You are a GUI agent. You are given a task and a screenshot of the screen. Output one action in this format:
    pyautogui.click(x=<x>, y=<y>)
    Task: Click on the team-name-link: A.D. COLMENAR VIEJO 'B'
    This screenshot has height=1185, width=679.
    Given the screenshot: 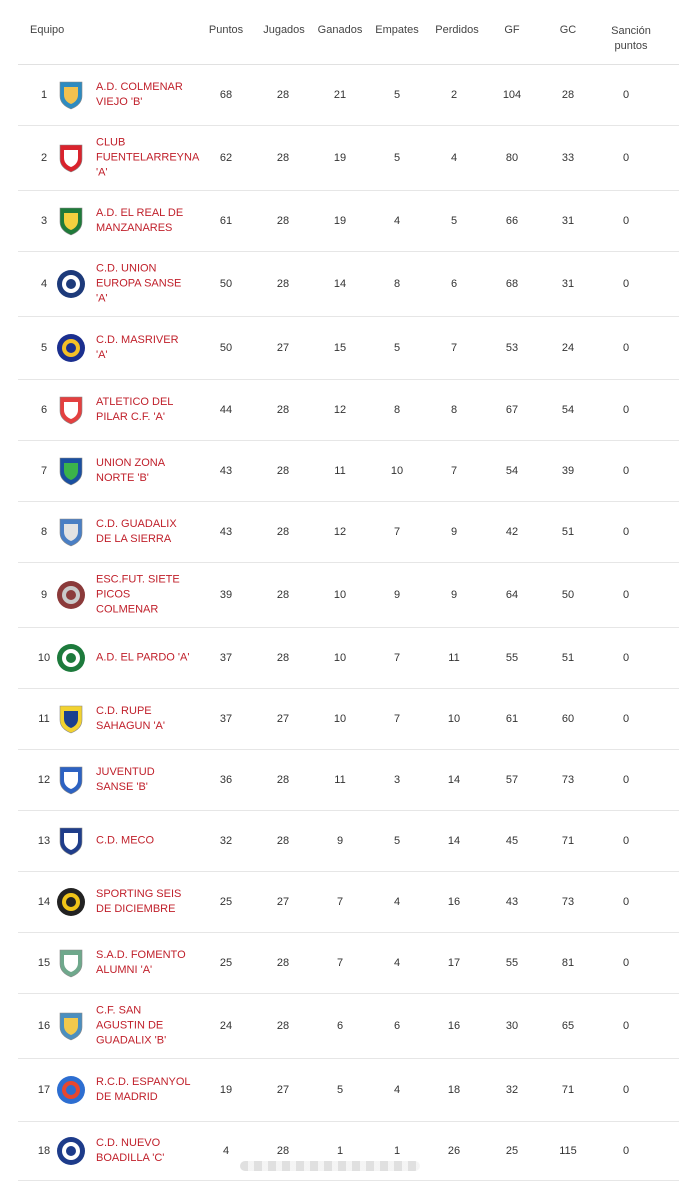 What is the action you would take?
    pyautogui.click(x=151, y=95)
    